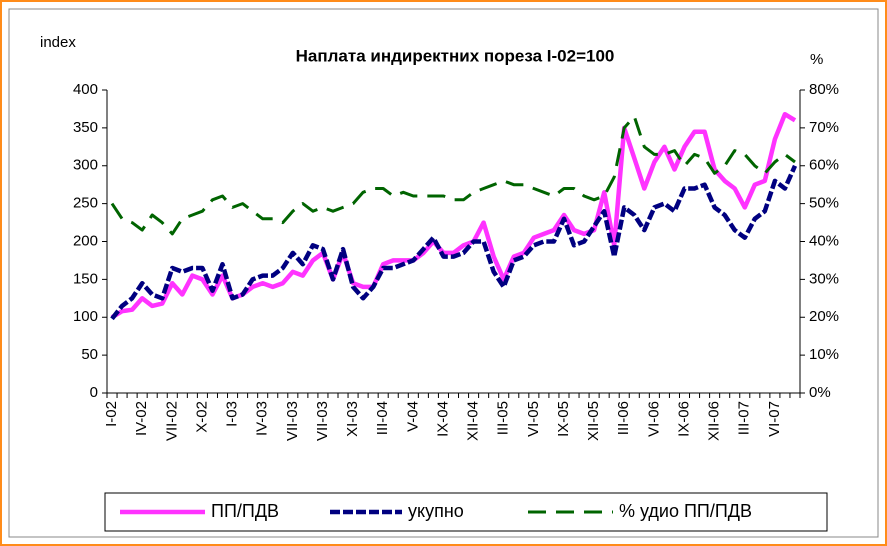 This screenshot has height=546, width=887. What do you see at coordinates (824, 89) in the screenshot?
I see `y2-tick-label: 80%` at bounding box center [824, 89].